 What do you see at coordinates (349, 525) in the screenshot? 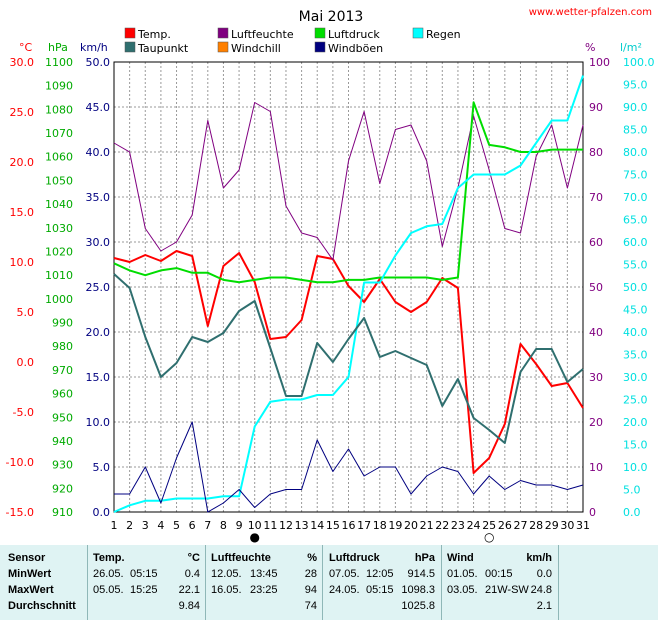
I see `x-tick-label: 16` at bounding box center [349, 525].